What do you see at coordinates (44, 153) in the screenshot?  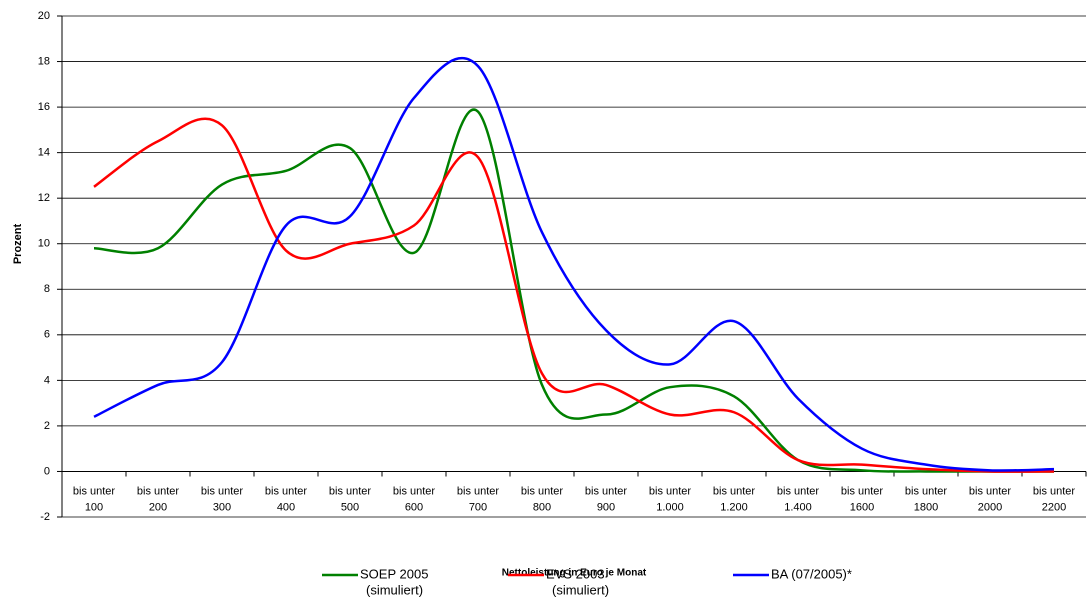 I see `y-tick-label: 14` at bounding box center [44, 153].